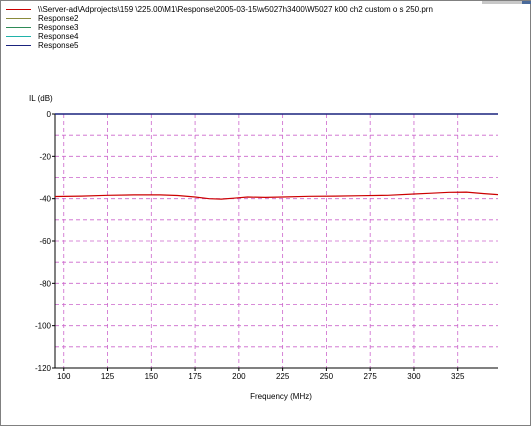 This screenshot has width=531, height=426. What do you see at coordinates (43, 326) in the screenshot?
I see `y-tick-label: -100` at bounding box center [43, 326].